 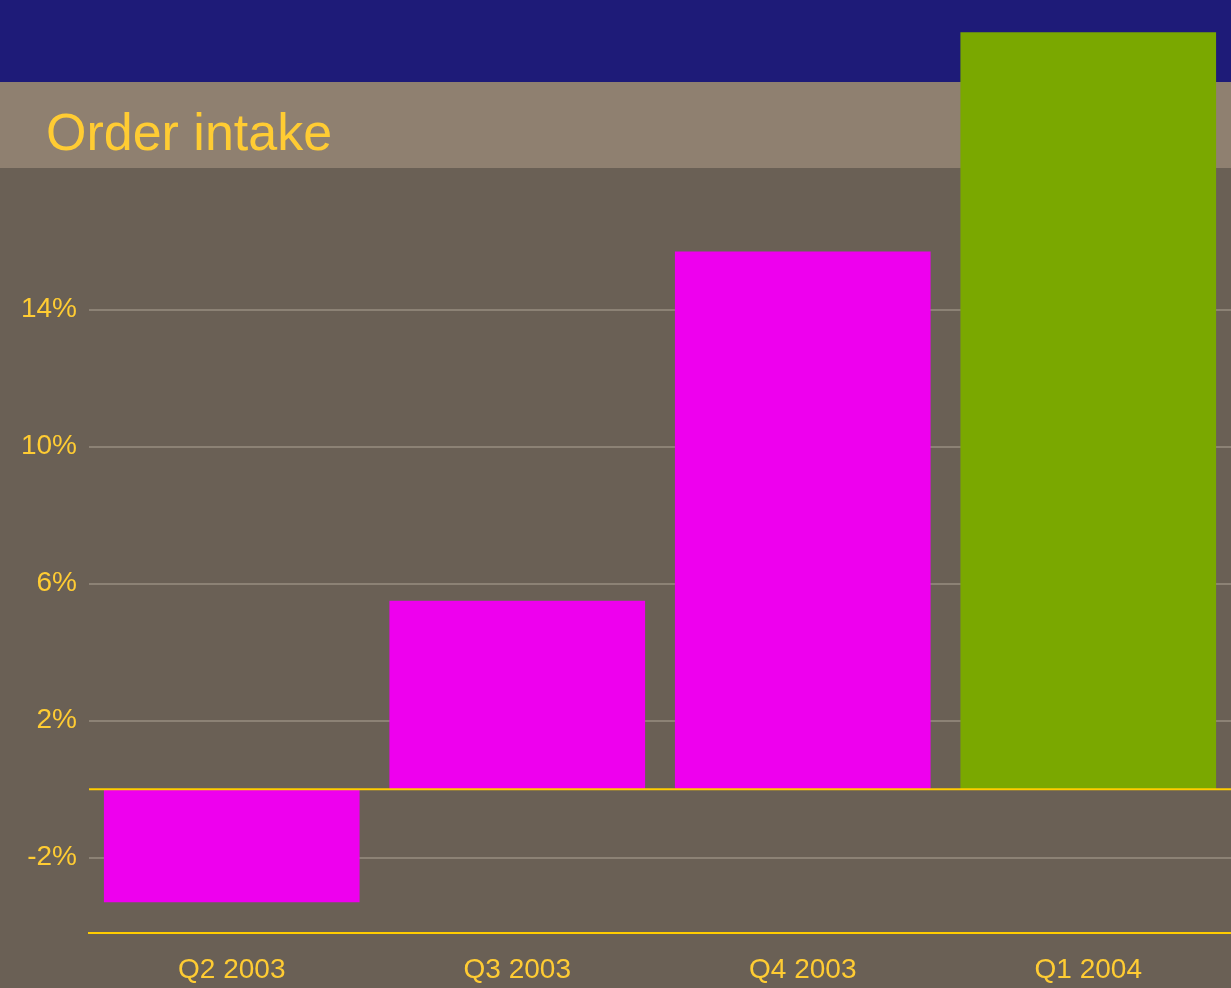 I want to click on y-tick-label: 6%, so click(x=56, y=582).